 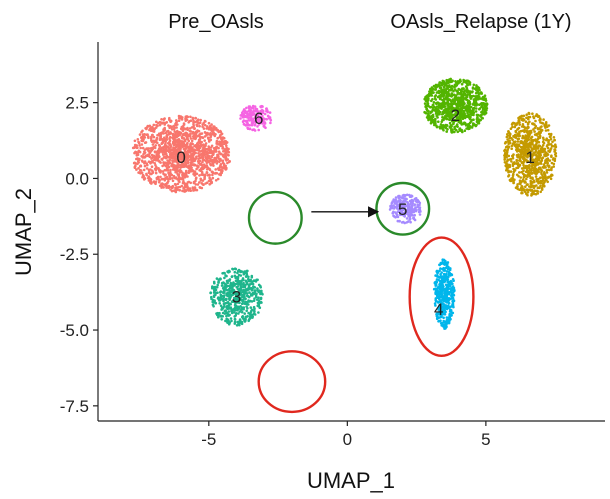 I want to click on cluster-4-points, so click(x=444, y=294).